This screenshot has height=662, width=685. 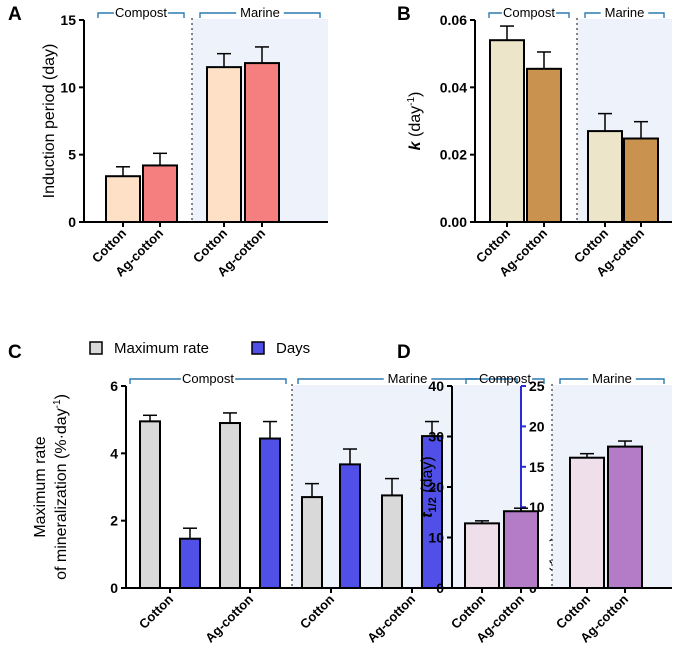 I want to click on y-axis-label: t1/2 (day), so click(x=429, y=487).